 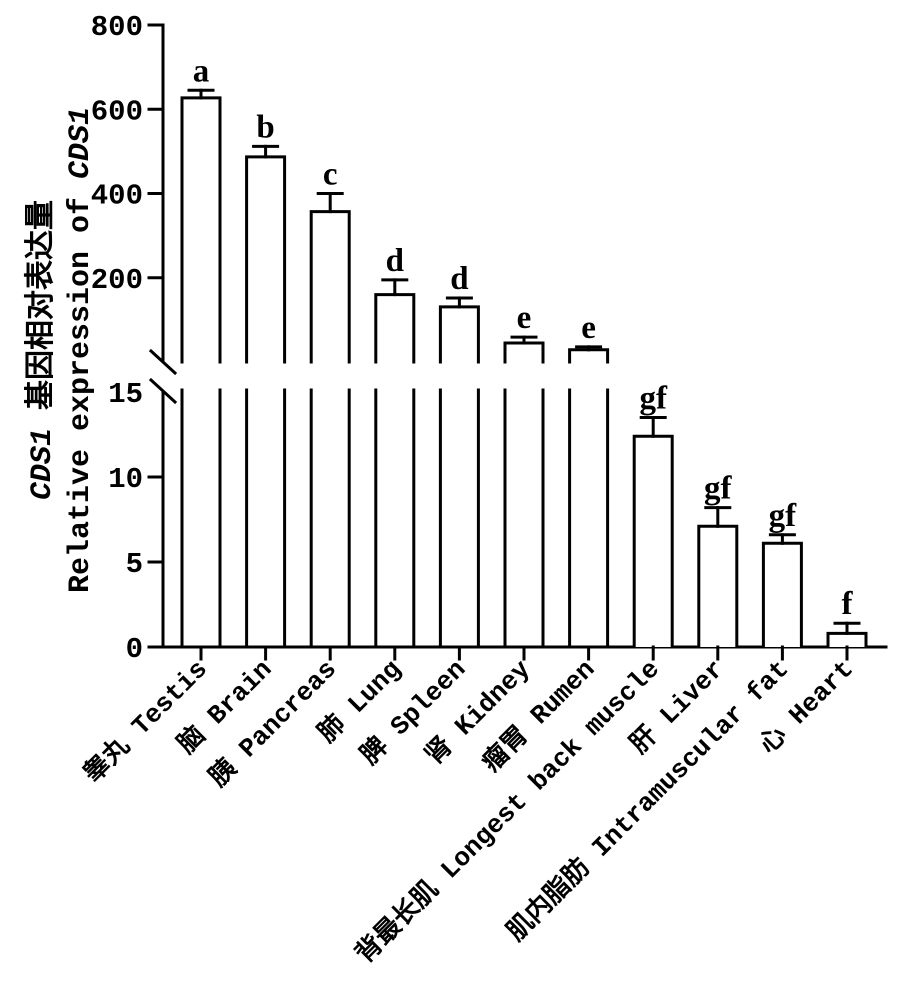 What do you see at coordinates (163, 362) in the screenshot?
I see `axis-break-mark-upper` at bounding box center [163, 362].